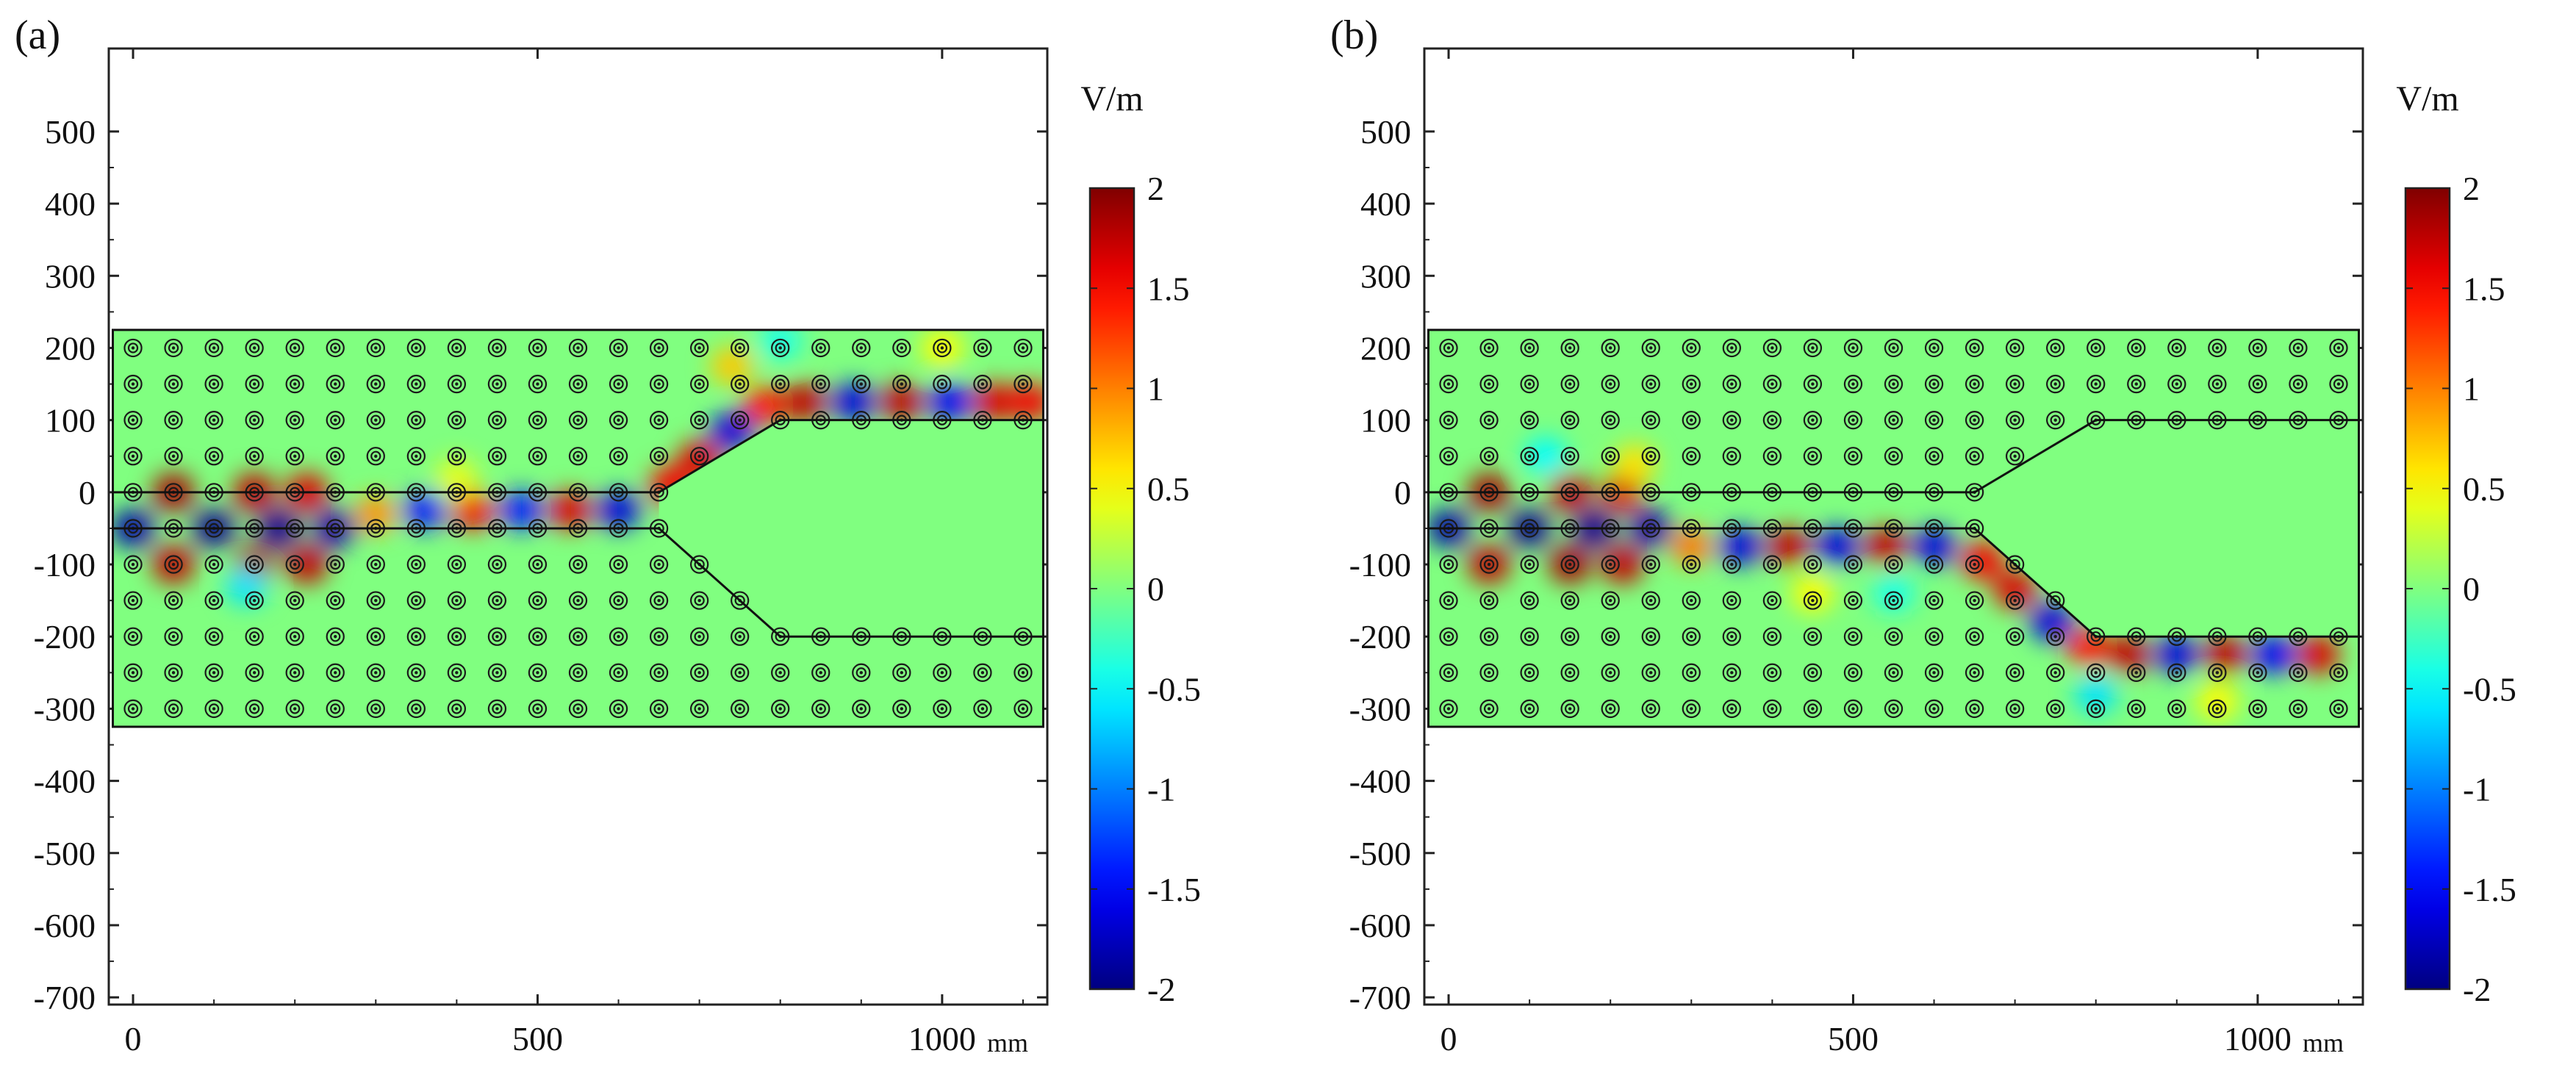 This screenshot has height=1081, width=2576. I want to click on y-tick-label: 0, so click(1402, 493).